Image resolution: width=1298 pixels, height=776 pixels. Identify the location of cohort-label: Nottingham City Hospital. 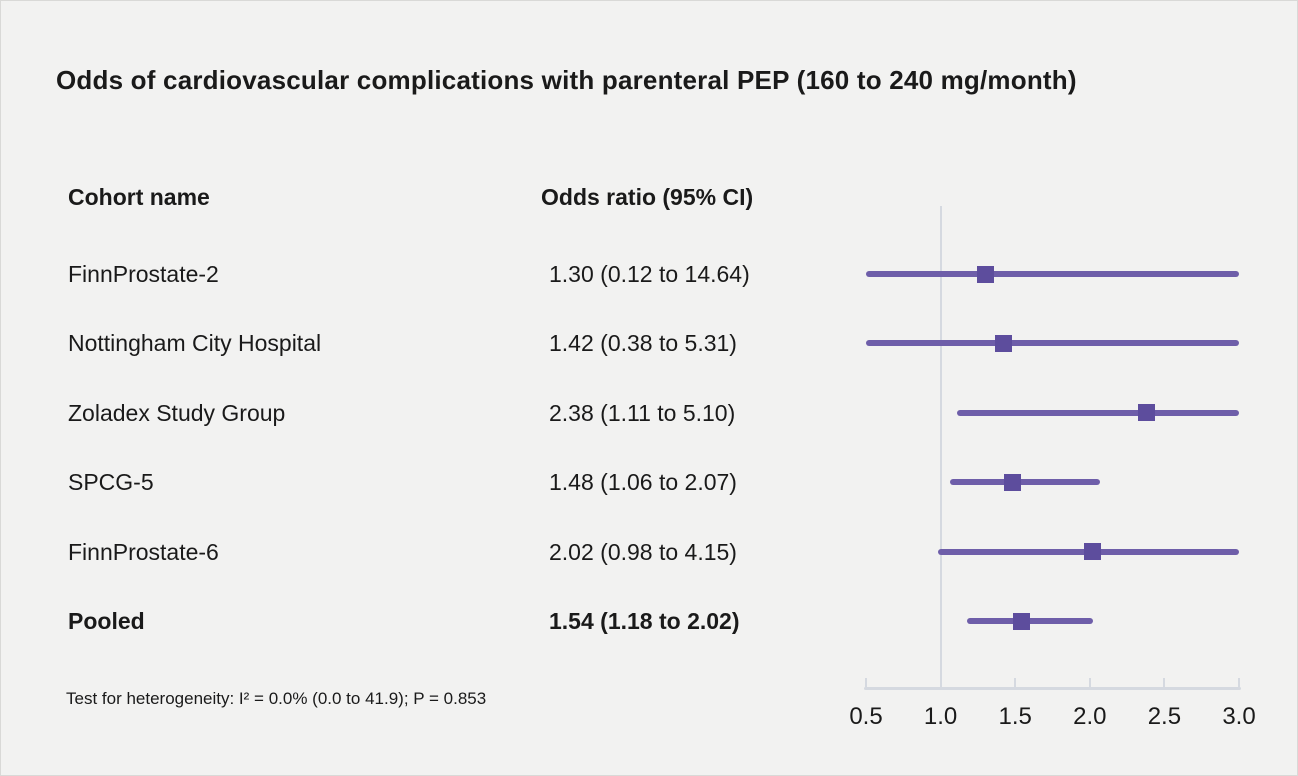
(195, 343).